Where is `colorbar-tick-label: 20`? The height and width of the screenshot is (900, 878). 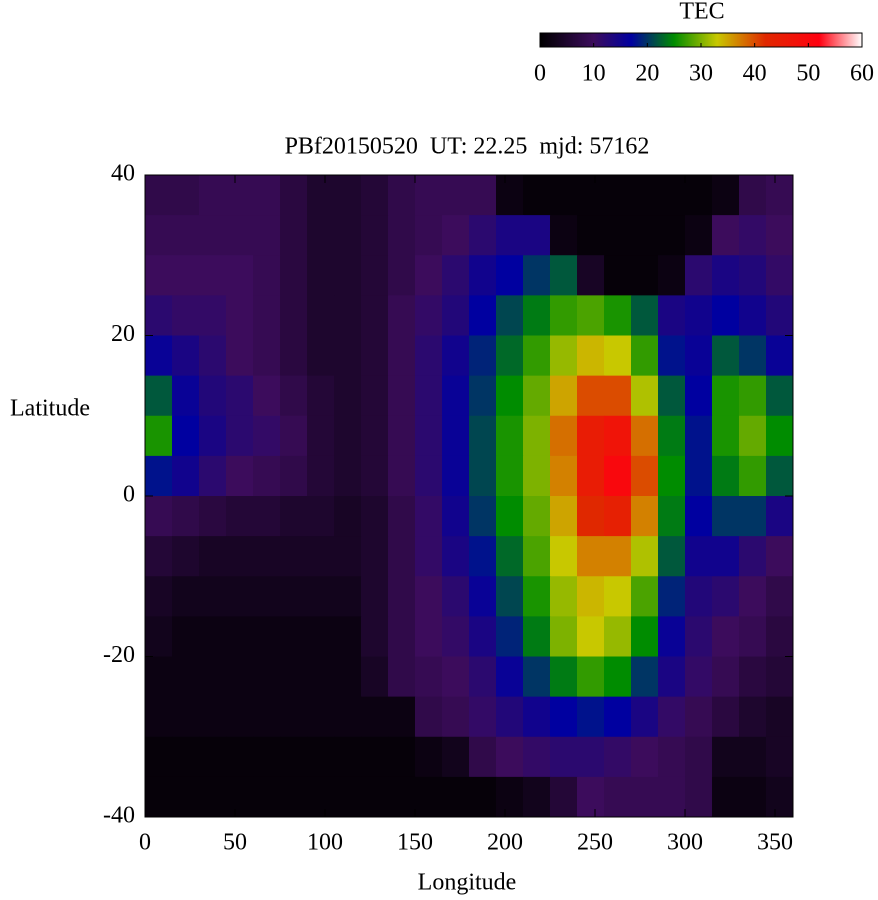
colorbar-tick-label: 20 is located at coordinates (647, 74).